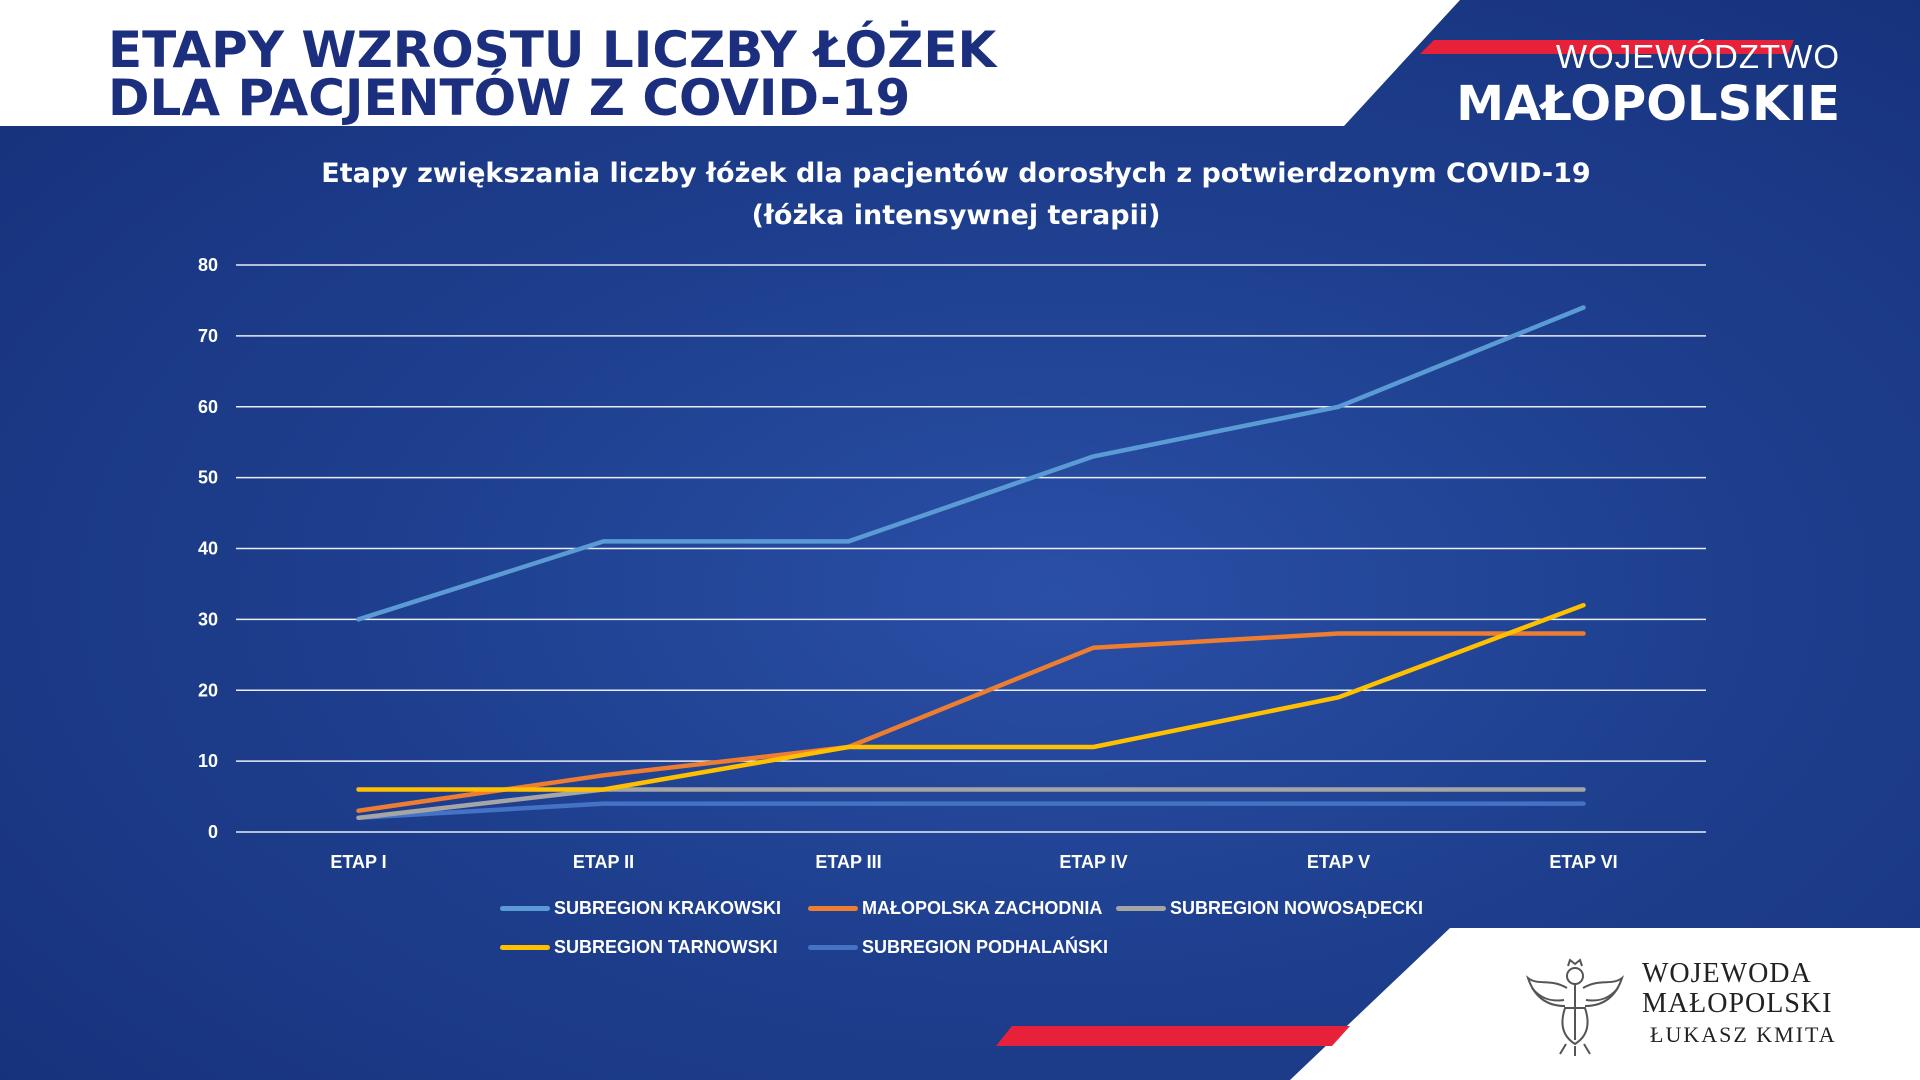  What do you see at coordinates (1297, 907) in the screenshot?
I see `legend-label: SUBREGION NOWOSĄDECKI` at bounding box center [1297, 907].